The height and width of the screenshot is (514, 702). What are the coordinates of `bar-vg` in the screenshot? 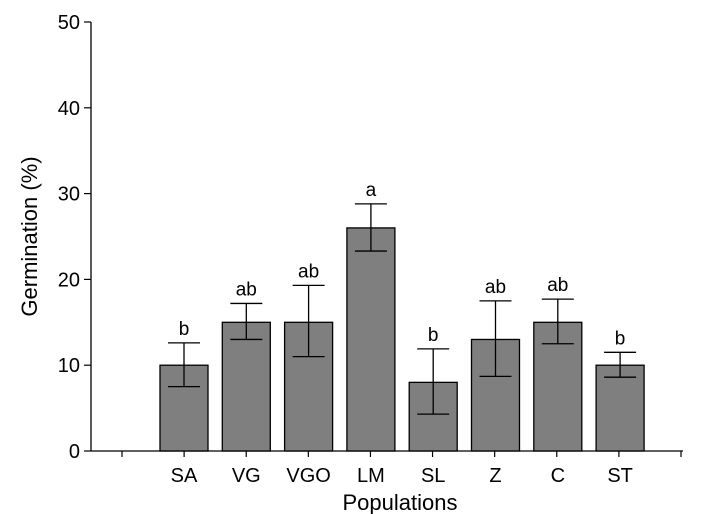 It's located at (246, 386).